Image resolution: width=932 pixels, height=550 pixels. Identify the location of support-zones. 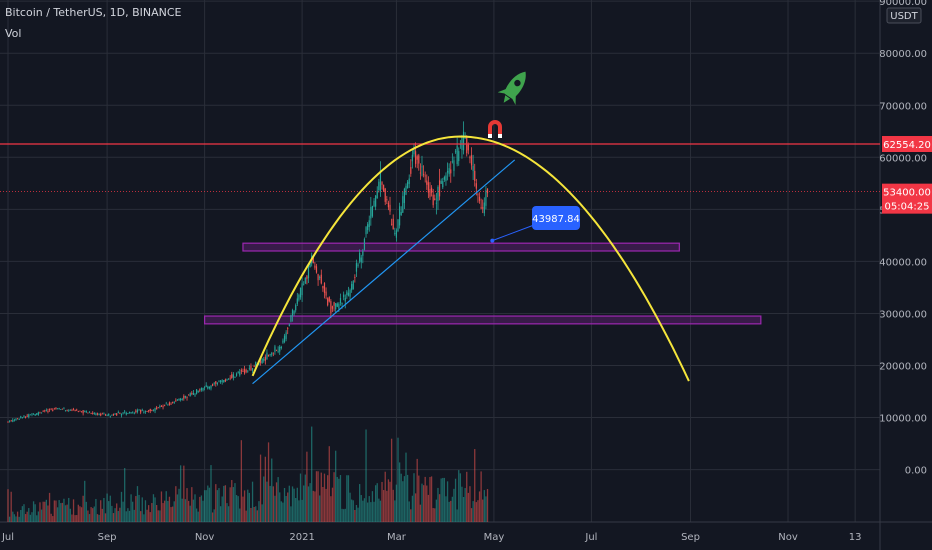
(483, 283).